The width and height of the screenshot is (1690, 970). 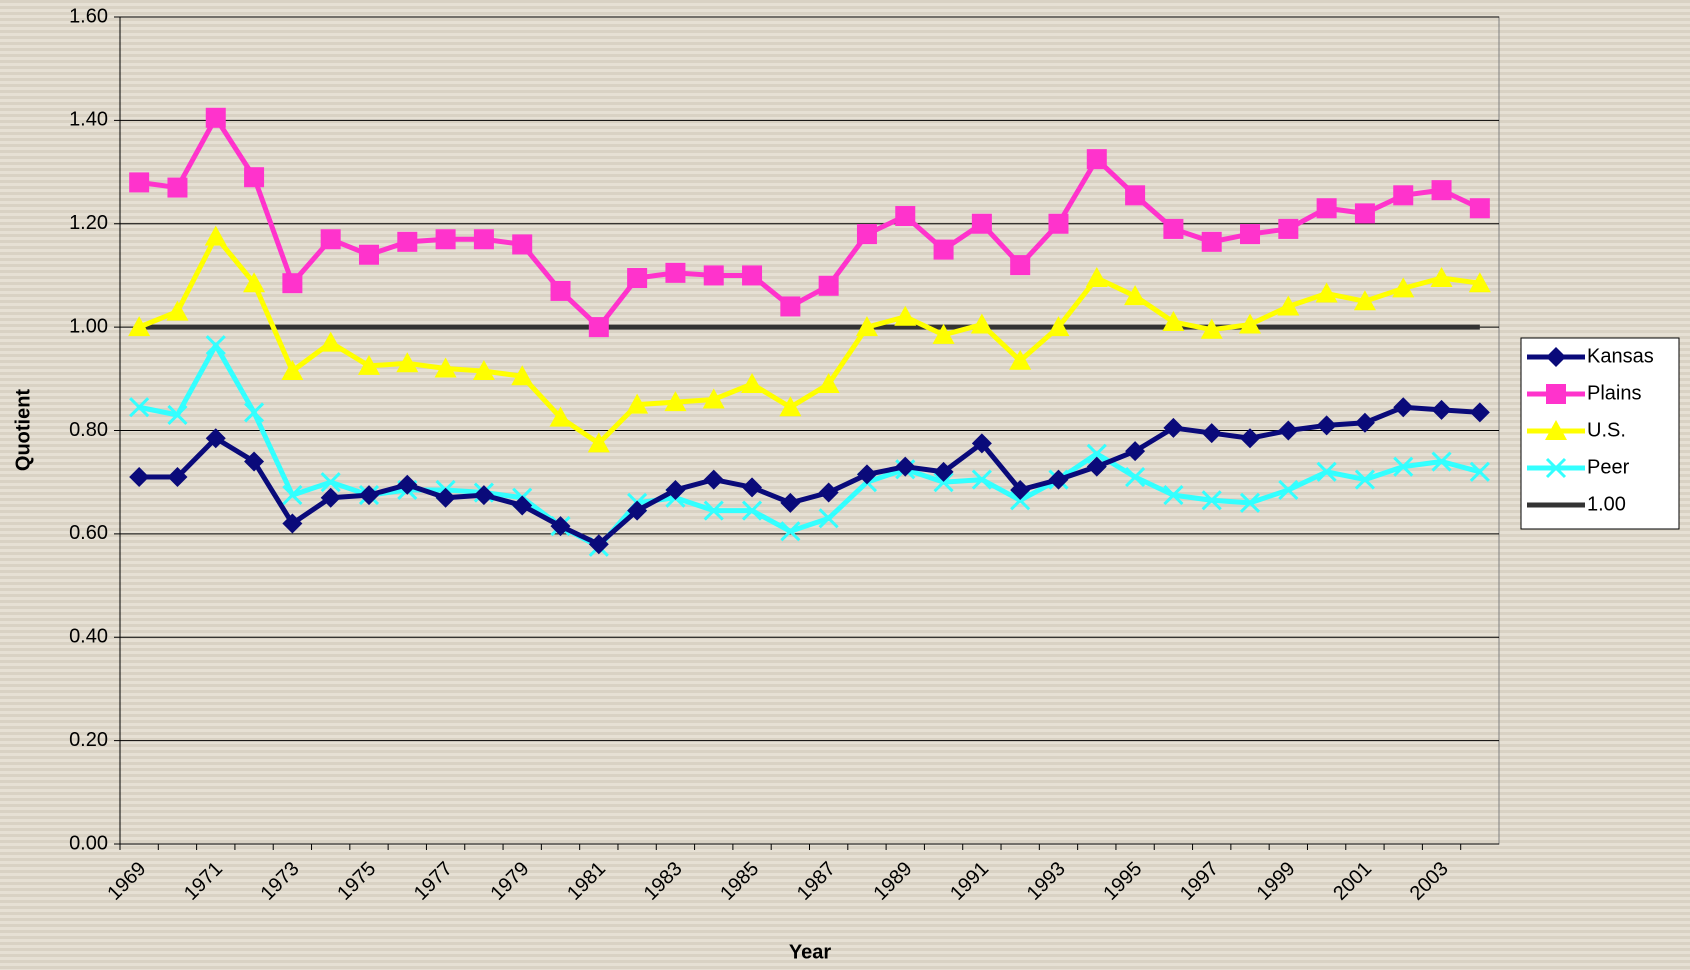 What do you see at coordinates (663, 881) in the screenshot?
I see `x-tick-label: 1983` at bounding box center [663, 881].